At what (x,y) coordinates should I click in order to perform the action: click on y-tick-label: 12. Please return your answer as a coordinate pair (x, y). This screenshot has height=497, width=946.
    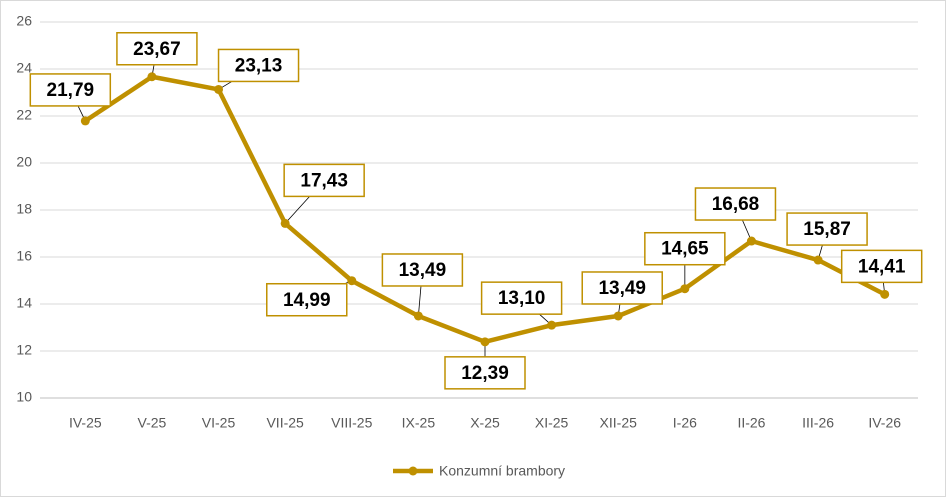
    Looking at the image, I should click on (24, 350).